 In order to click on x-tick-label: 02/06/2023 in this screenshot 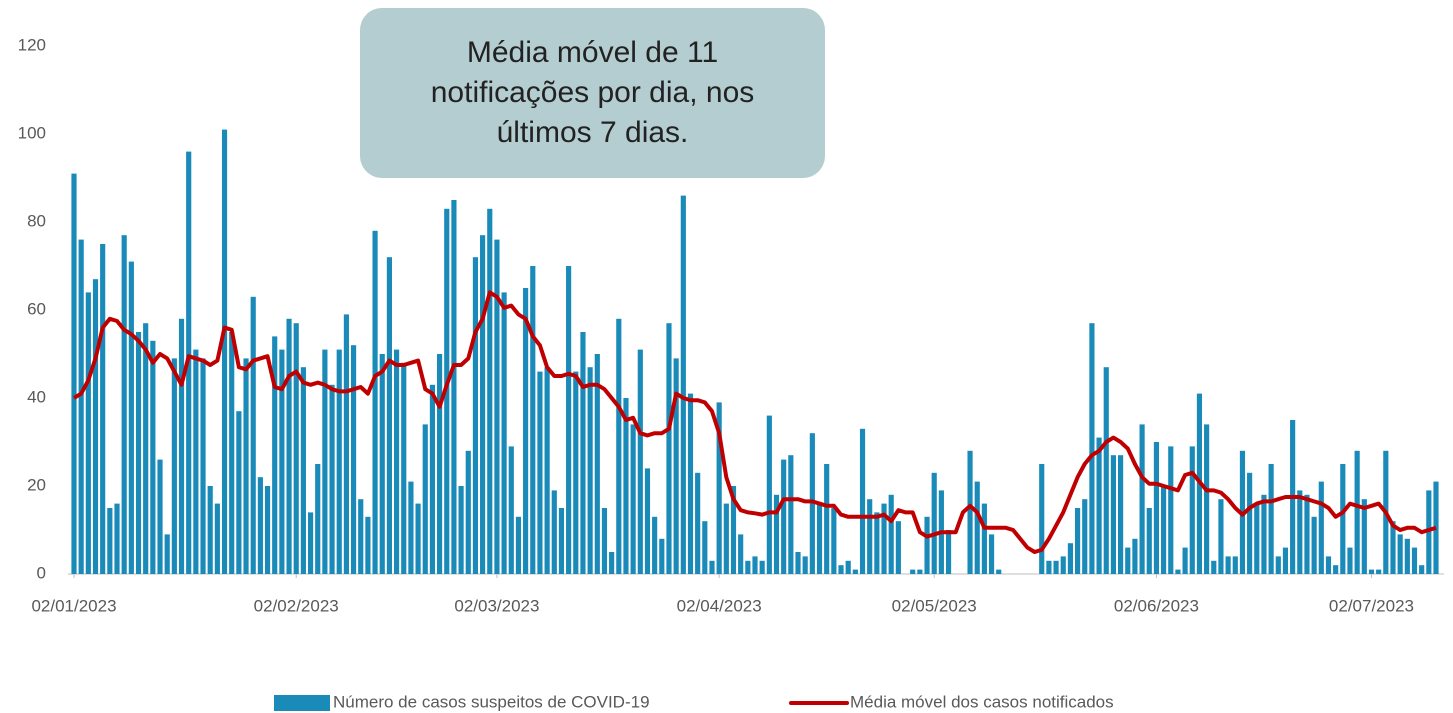, I will do `click(1156, 605)`.